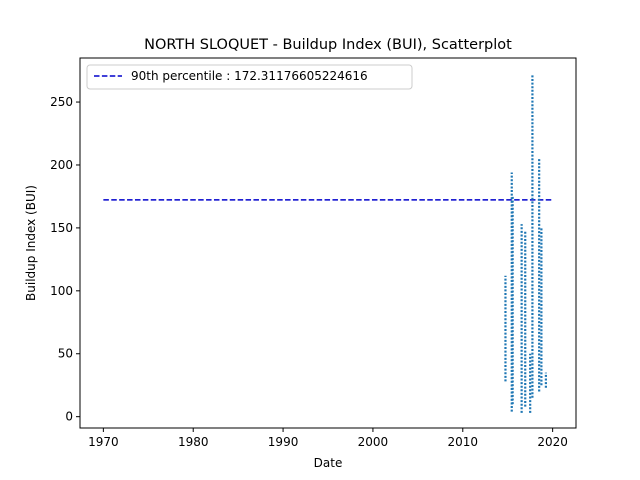  What do you see at coordinates (65, 259) in the screenshot?
I see `y-axis: 0 50 100 150 200 250` at bounding box center [65, 259].